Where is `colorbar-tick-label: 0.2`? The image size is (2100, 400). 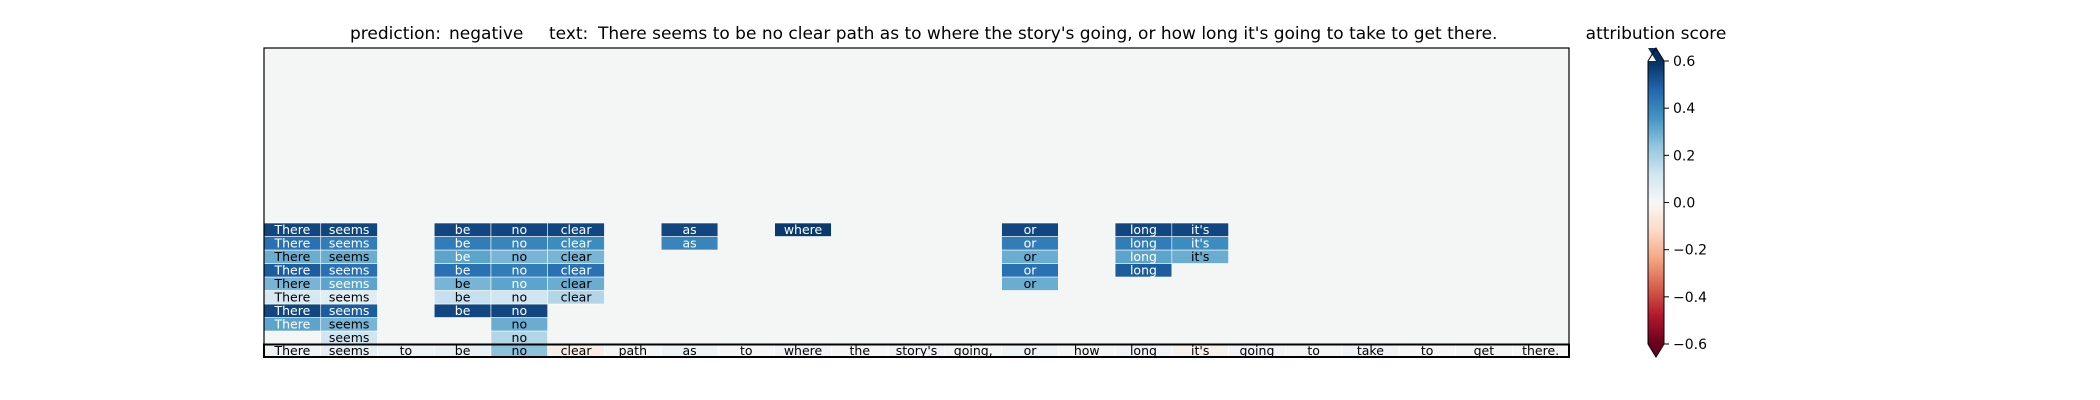
colorbar-tick-label: 0.2 is located at coordinates (1684, 156).